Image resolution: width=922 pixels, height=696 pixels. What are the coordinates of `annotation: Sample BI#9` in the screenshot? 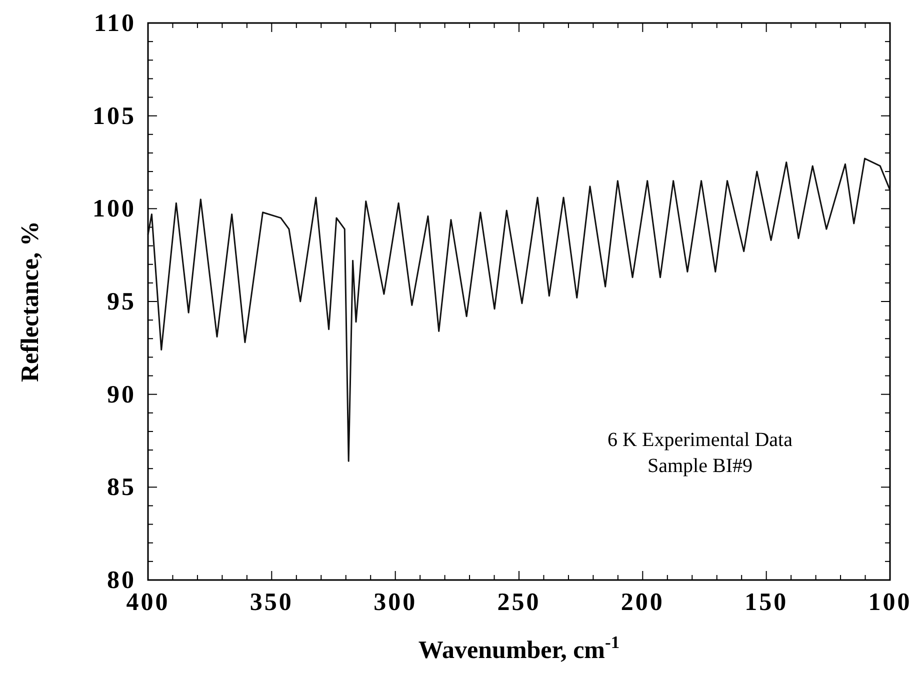 It's located at (700, 466).